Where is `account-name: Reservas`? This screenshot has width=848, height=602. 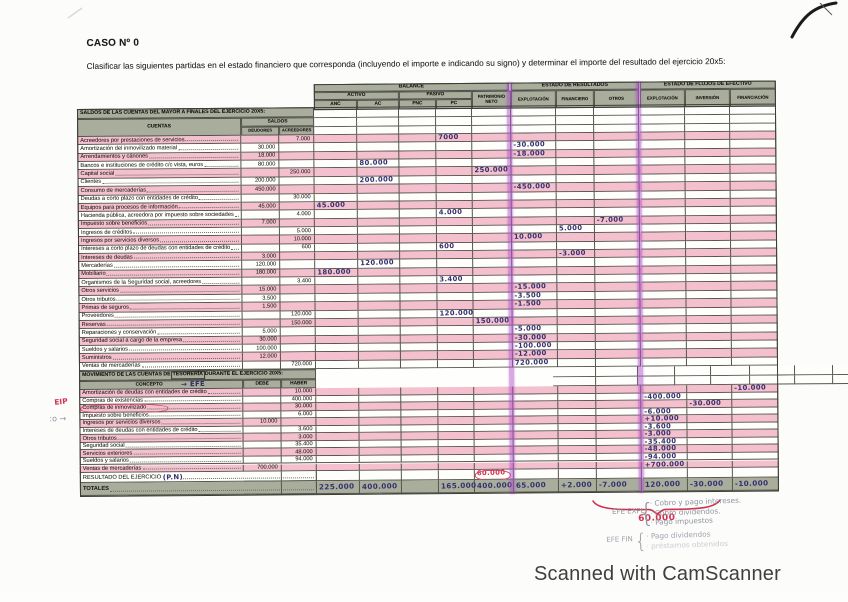 account-name: Reservas is located at coordinates (93, 324).